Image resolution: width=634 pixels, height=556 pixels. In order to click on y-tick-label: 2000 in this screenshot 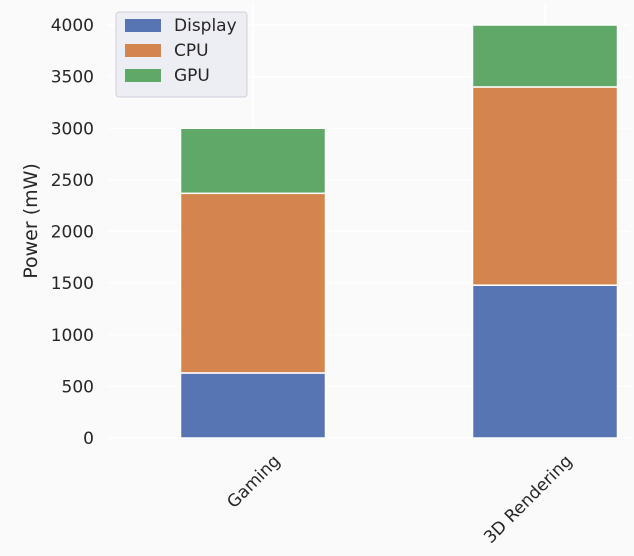, I will do `click(72, 233)`.